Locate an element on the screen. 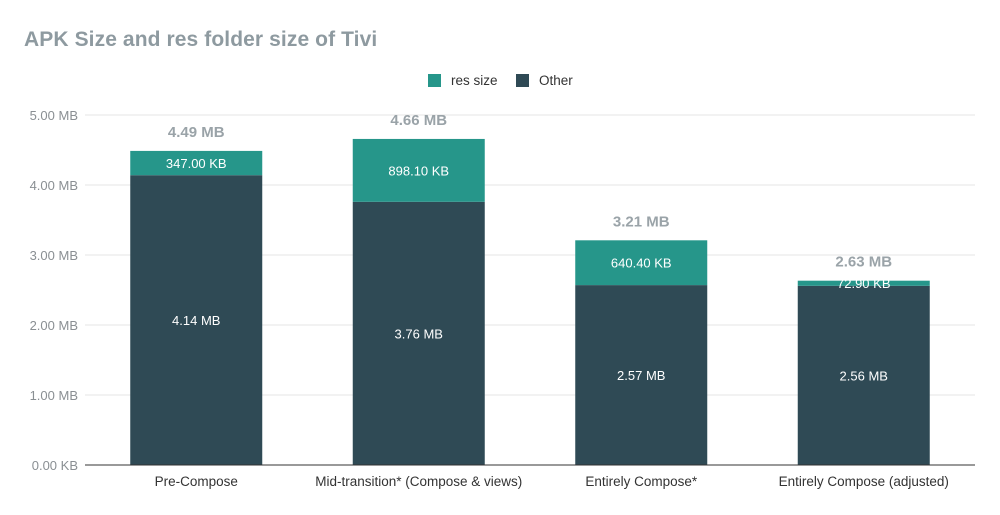 This screenshot has width=1000, height=515. data-label: 4.14 MB is located at coordinates (196, 320).